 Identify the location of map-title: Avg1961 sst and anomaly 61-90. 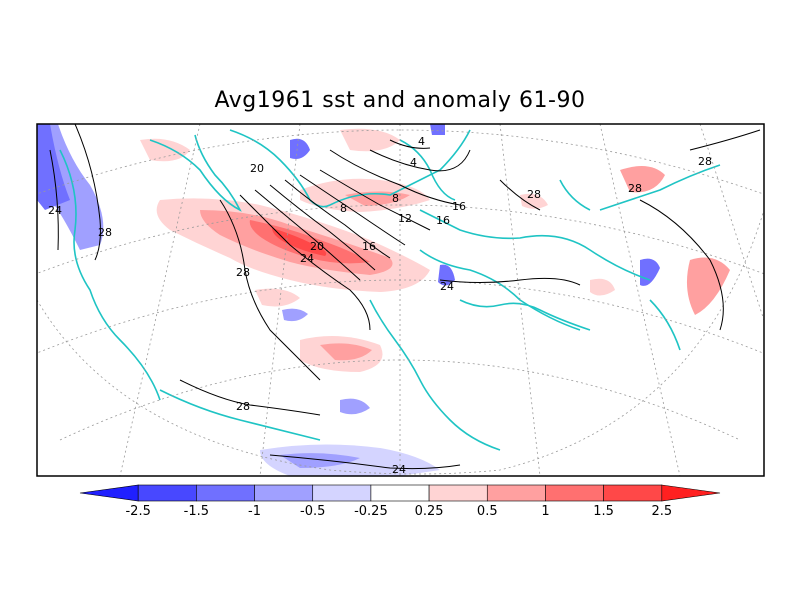
(400, 100).